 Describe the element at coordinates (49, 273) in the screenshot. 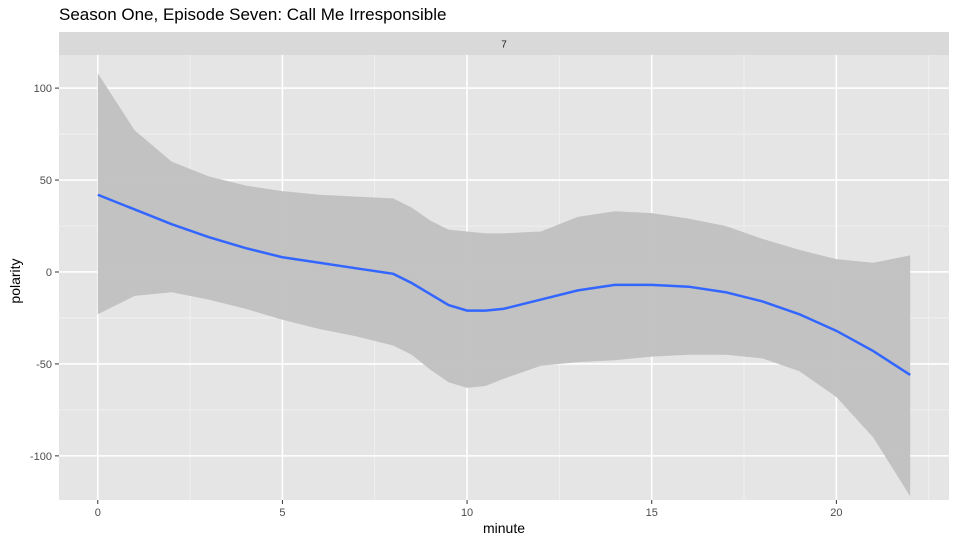

I see `y-tick-label: 0` at that location.